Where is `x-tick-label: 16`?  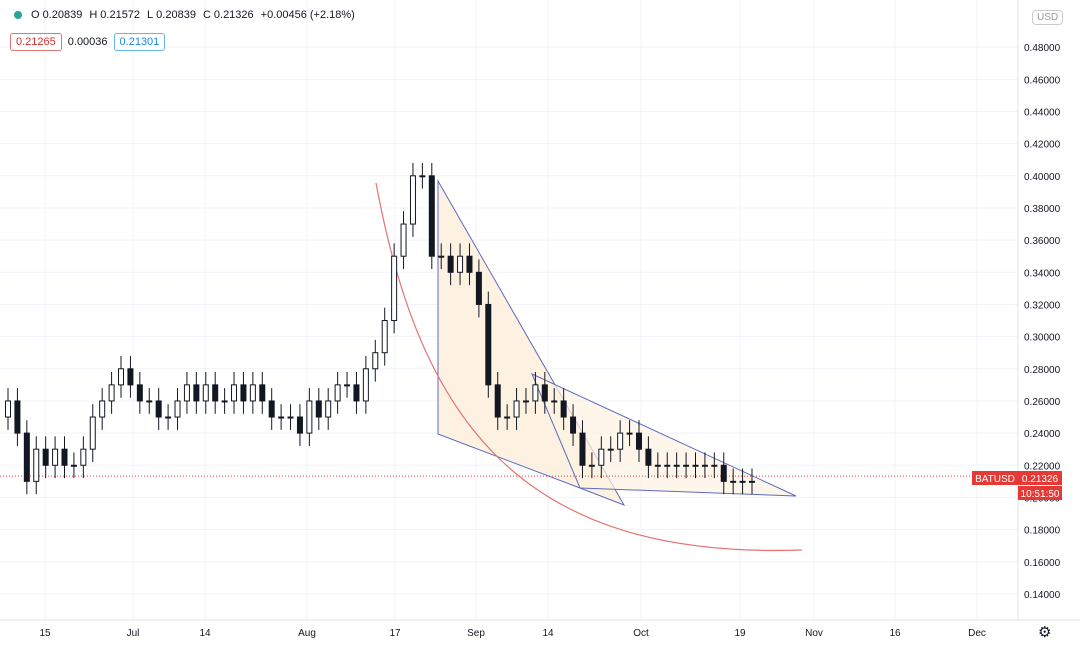 x-tick-label: 16 is located at coordinates (895, 633).